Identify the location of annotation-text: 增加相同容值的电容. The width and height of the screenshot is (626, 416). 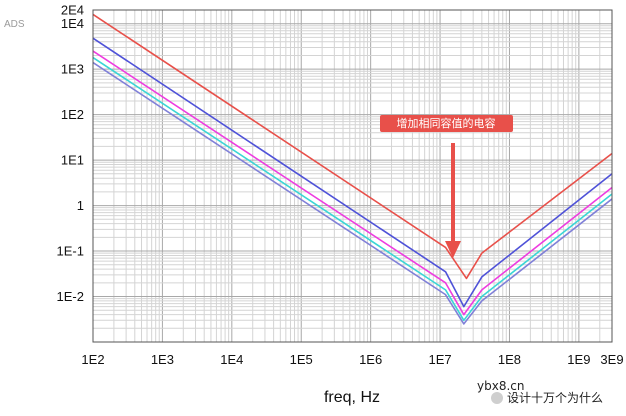
(446, 123).